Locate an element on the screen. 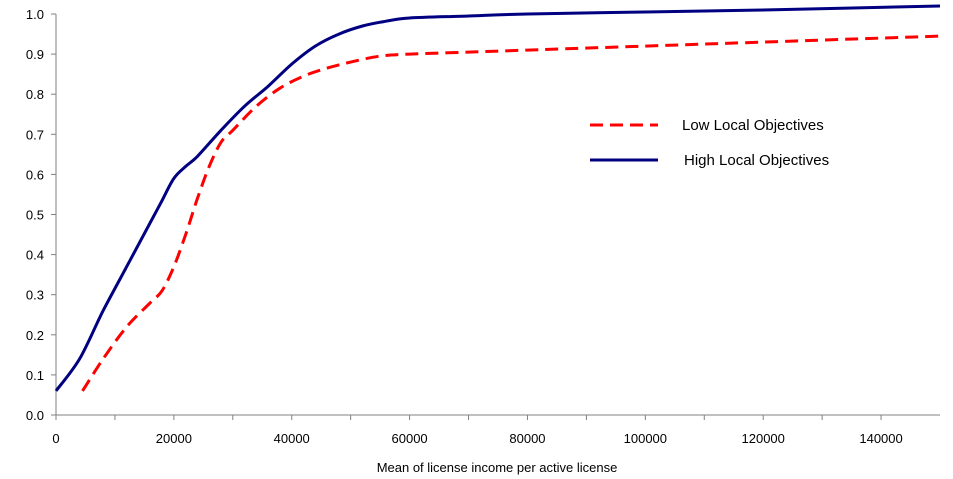 Image resolution: width=953 pixels, height=479 pixels. legend-label-low-local-objectives: Low Local Objectives is located at coordinates (753, 125).